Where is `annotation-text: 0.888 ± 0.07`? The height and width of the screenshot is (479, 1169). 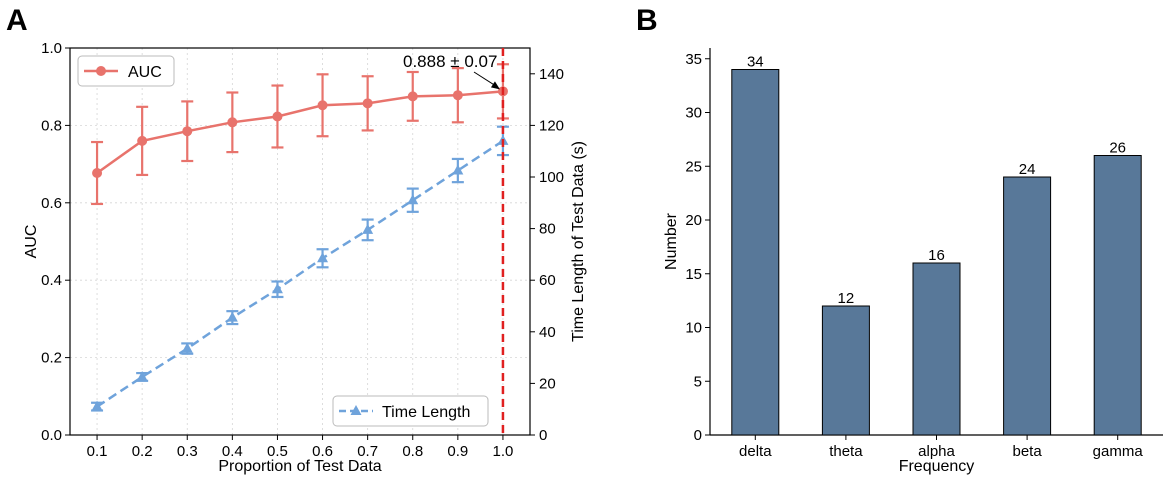
annotation-text: 0.888 ± 0.07 is located at coordinates (450, 61).